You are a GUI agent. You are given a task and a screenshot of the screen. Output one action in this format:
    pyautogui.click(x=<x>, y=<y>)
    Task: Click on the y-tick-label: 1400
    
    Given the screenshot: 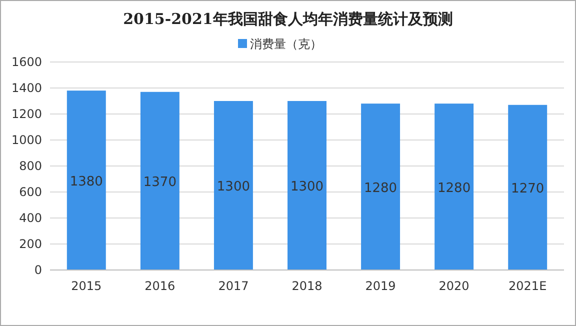 What is the action you would take?
    pyautogui.click(x=26, y=88)
    